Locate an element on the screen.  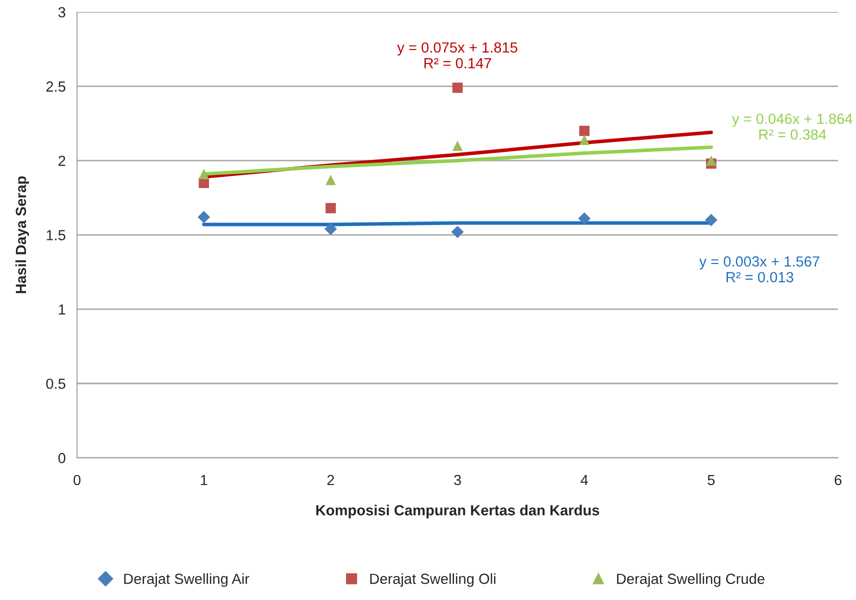
annotation: y = 0.003x + 1.567 R² = 0.013 is located at coordinates (759, 269).